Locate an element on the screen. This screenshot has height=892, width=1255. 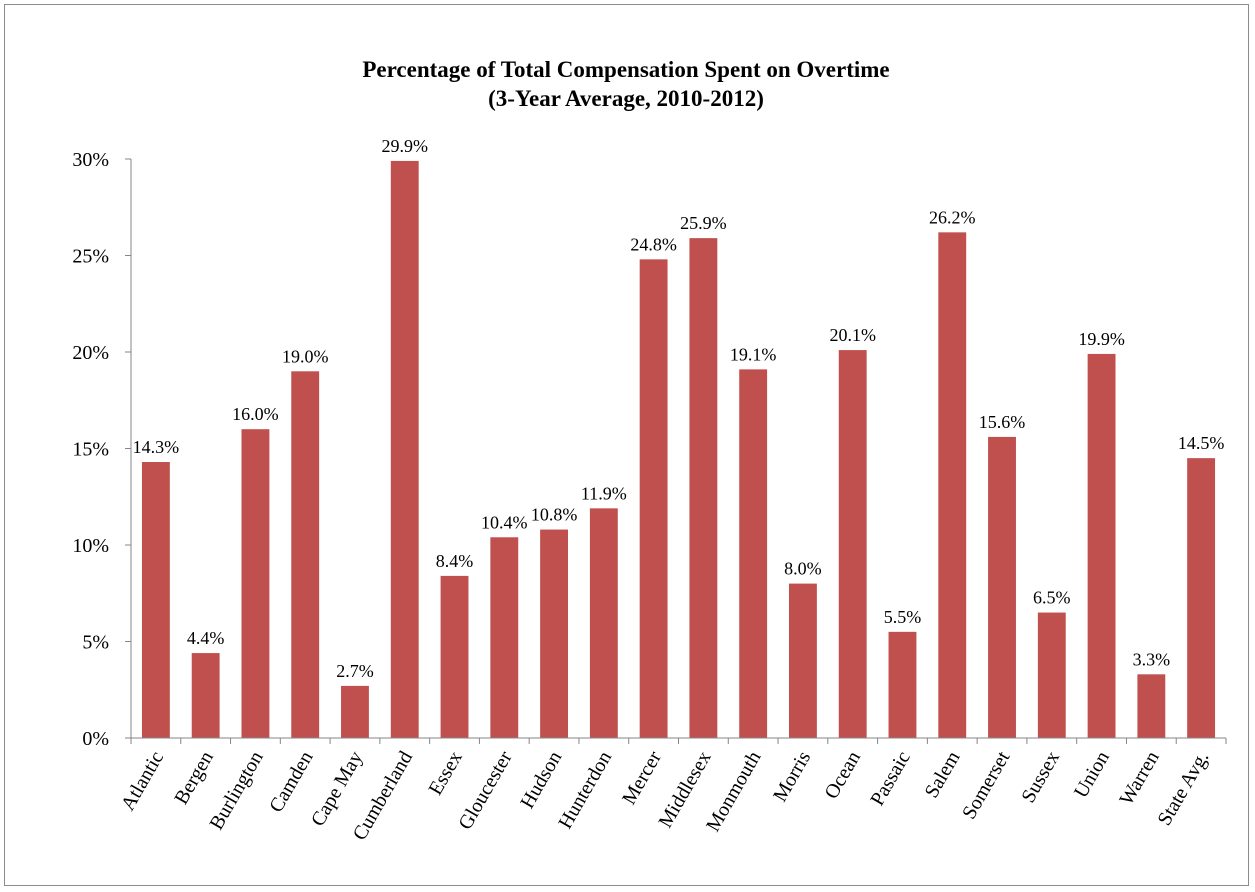
y-tick-label: 0% is located at coordinates (95, 739).